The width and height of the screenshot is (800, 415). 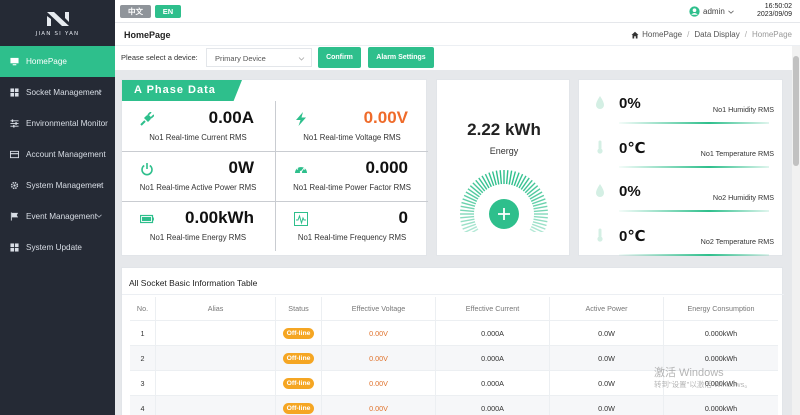 What do you see at coordinates (607, 405) in the screenshot?
I see `cell-power: 0.0W` at bounding box center [607, 405].